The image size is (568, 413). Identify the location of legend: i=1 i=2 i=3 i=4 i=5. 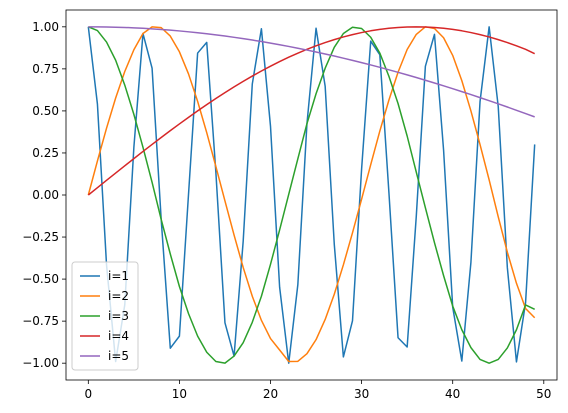
(105, 316).